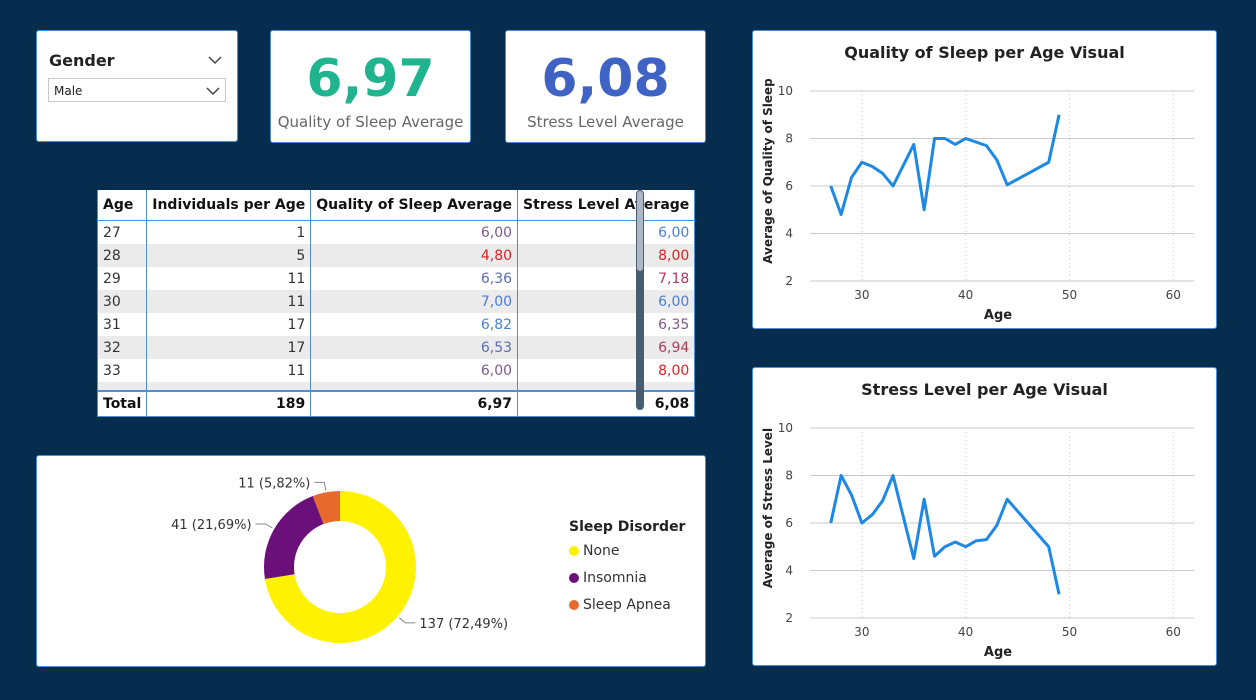 This screenshot has width=1256, height=700. I want to click on cell-stress: 6,35, so click(606, 324).